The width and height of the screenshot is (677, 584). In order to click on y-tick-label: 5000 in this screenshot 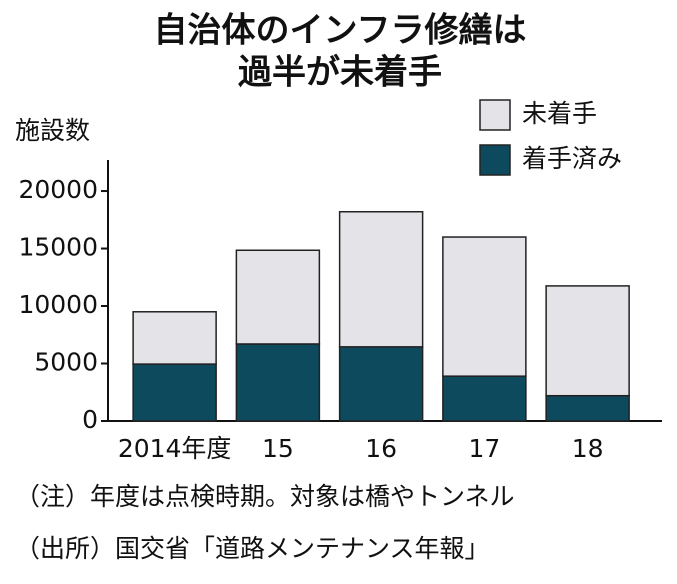, I will do `click(66, 362)`.